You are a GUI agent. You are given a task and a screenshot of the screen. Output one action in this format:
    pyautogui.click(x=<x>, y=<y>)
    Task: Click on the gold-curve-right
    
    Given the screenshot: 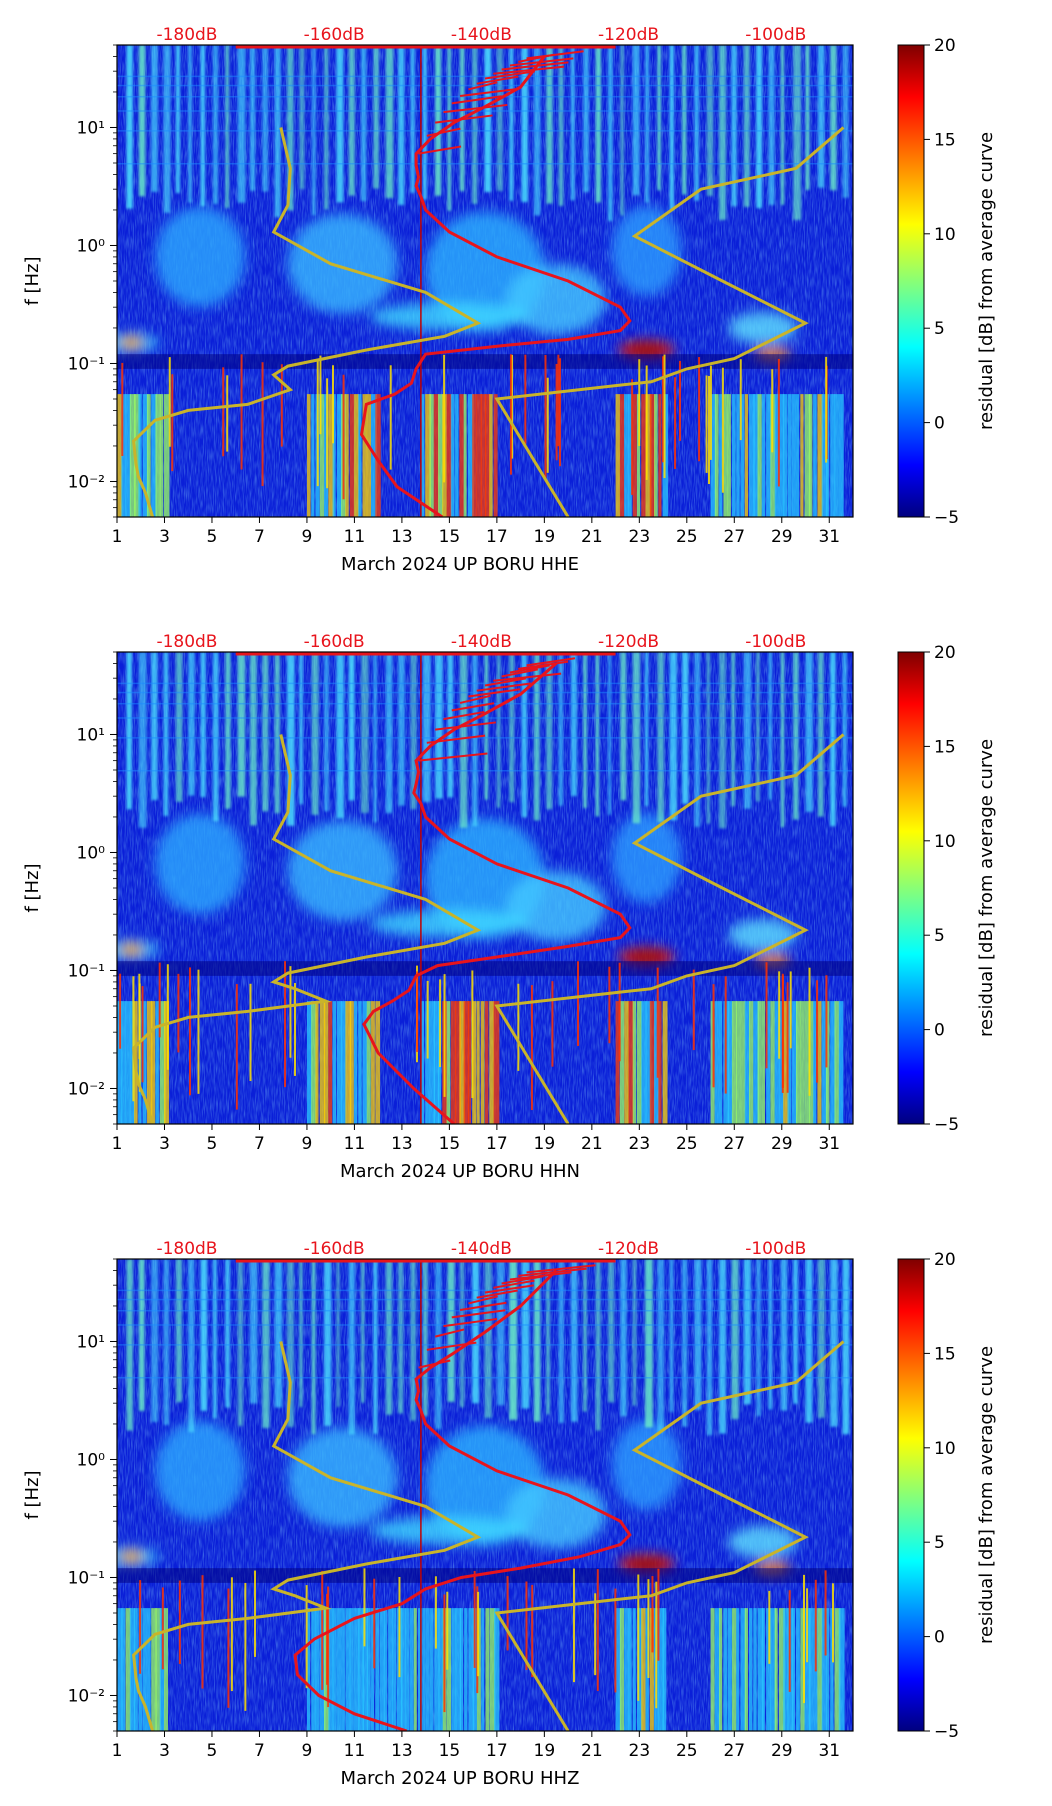 What is the action you would take?
    pyautogui.click(x=669, y=928)
    